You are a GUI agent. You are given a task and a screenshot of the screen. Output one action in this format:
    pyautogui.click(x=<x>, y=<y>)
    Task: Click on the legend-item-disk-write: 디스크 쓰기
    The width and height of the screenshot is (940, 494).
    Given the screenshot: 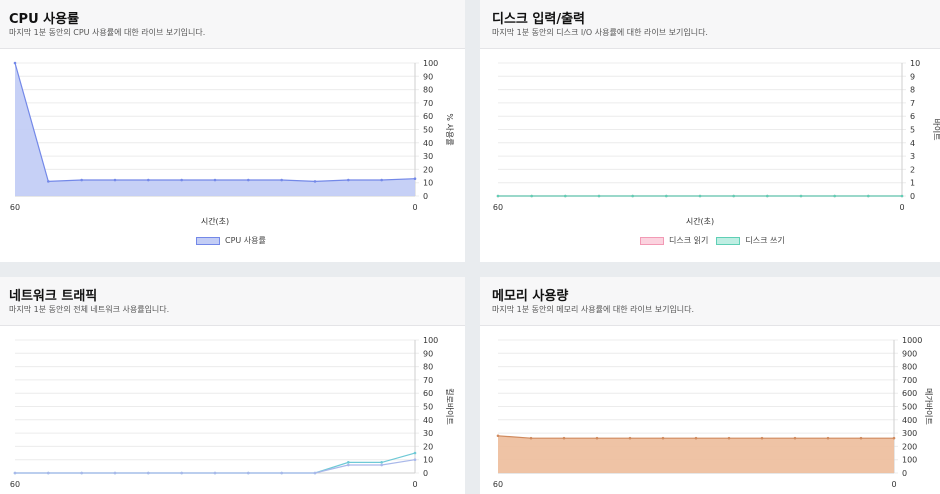 What is the action you would take?
    pyautogui.click(x=750, y=240)
    